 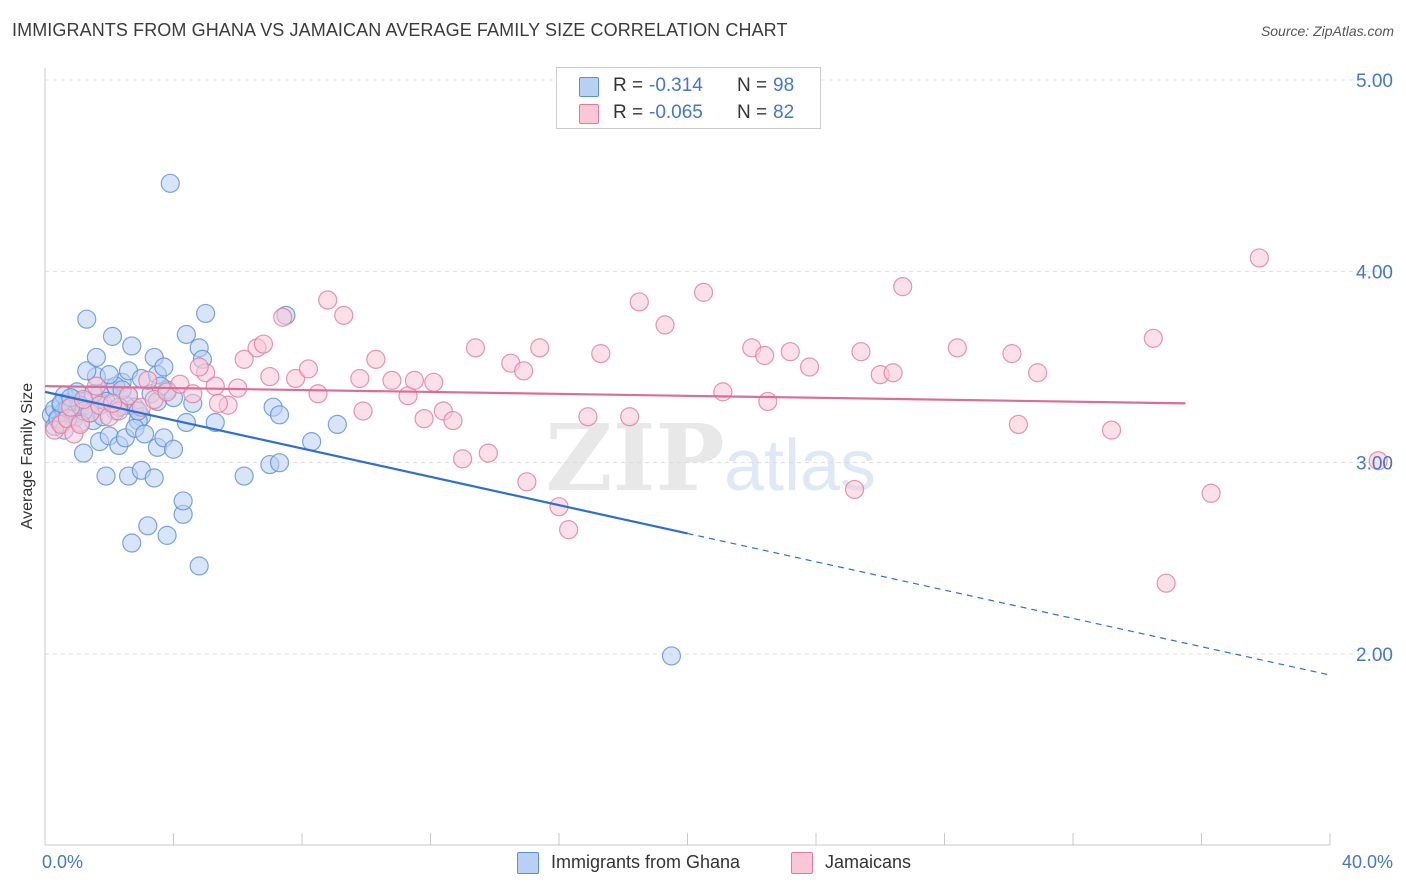 I want to click on legend: R = -0.314 N = 98 R = -0.065 N = 82, so click(x=688, y=98).